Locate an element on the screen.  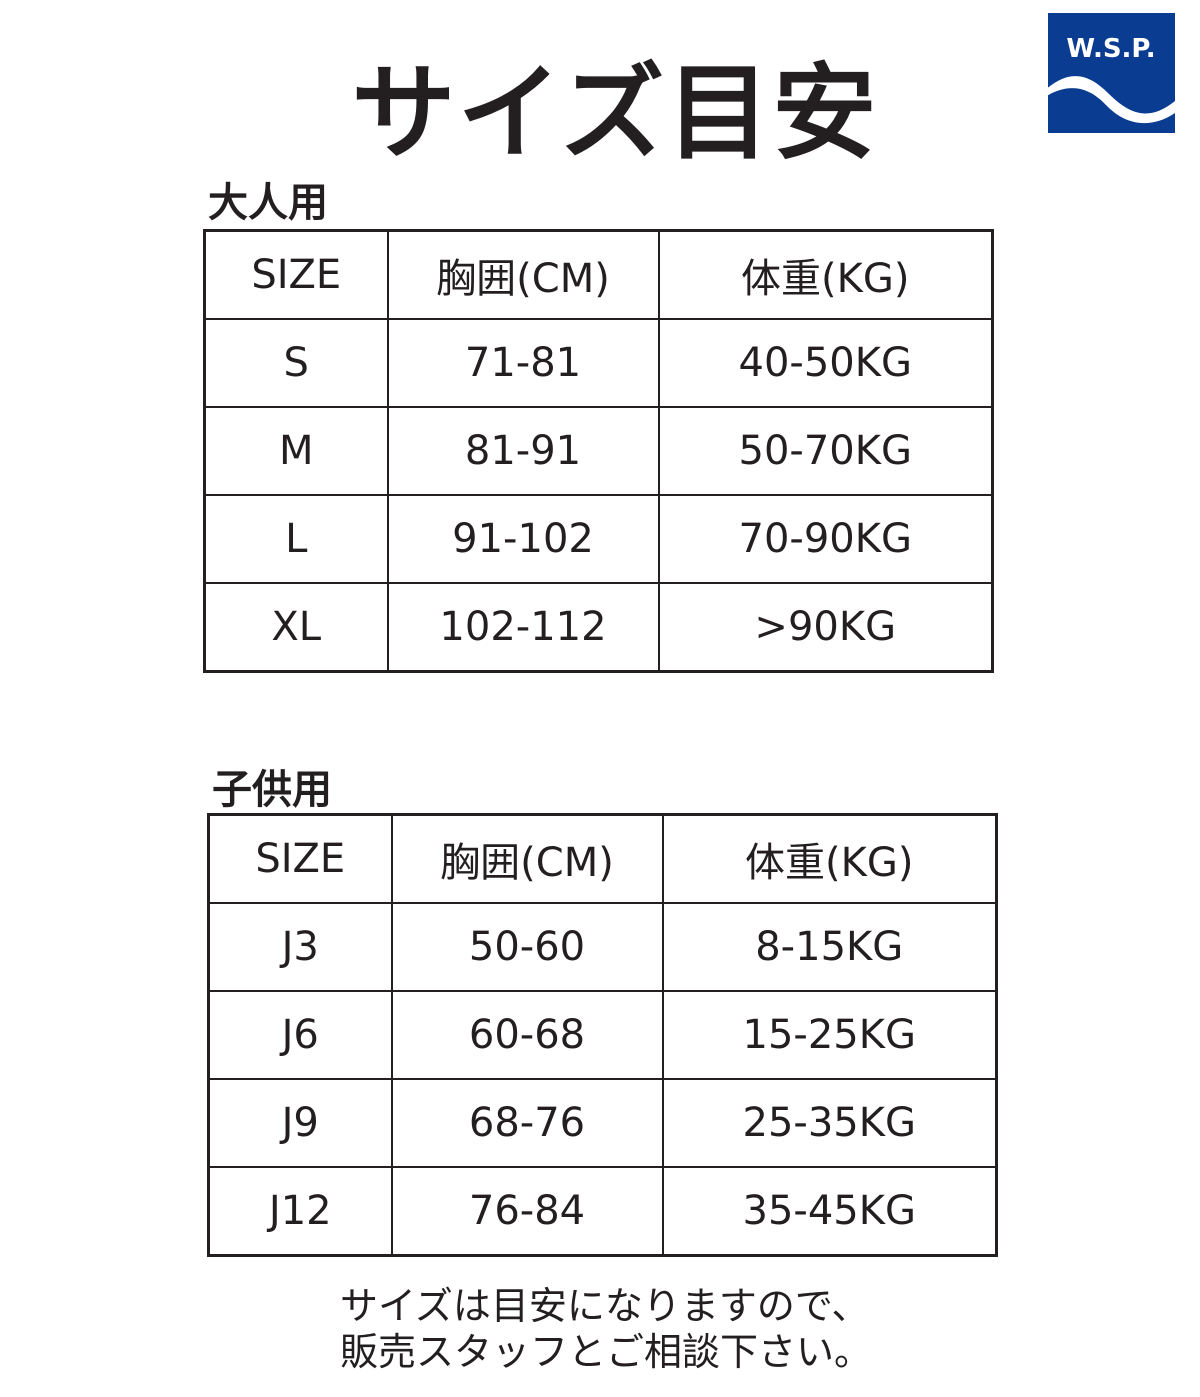
table-cell: J9 is located at coordinates (300, 1123).